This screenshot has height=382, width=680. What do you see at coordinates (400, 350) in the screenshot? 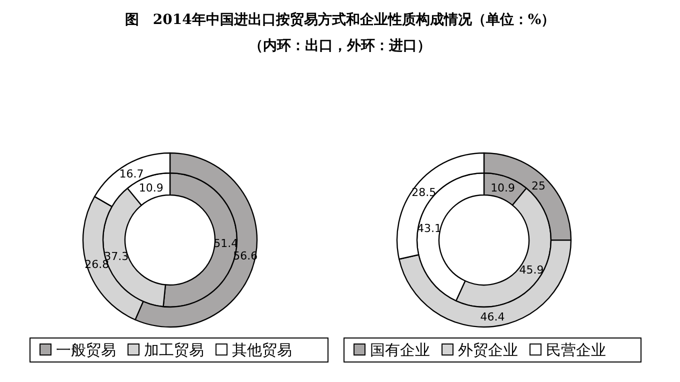
I see `legend-label: 国有企业` at bounding box center [400, 350].